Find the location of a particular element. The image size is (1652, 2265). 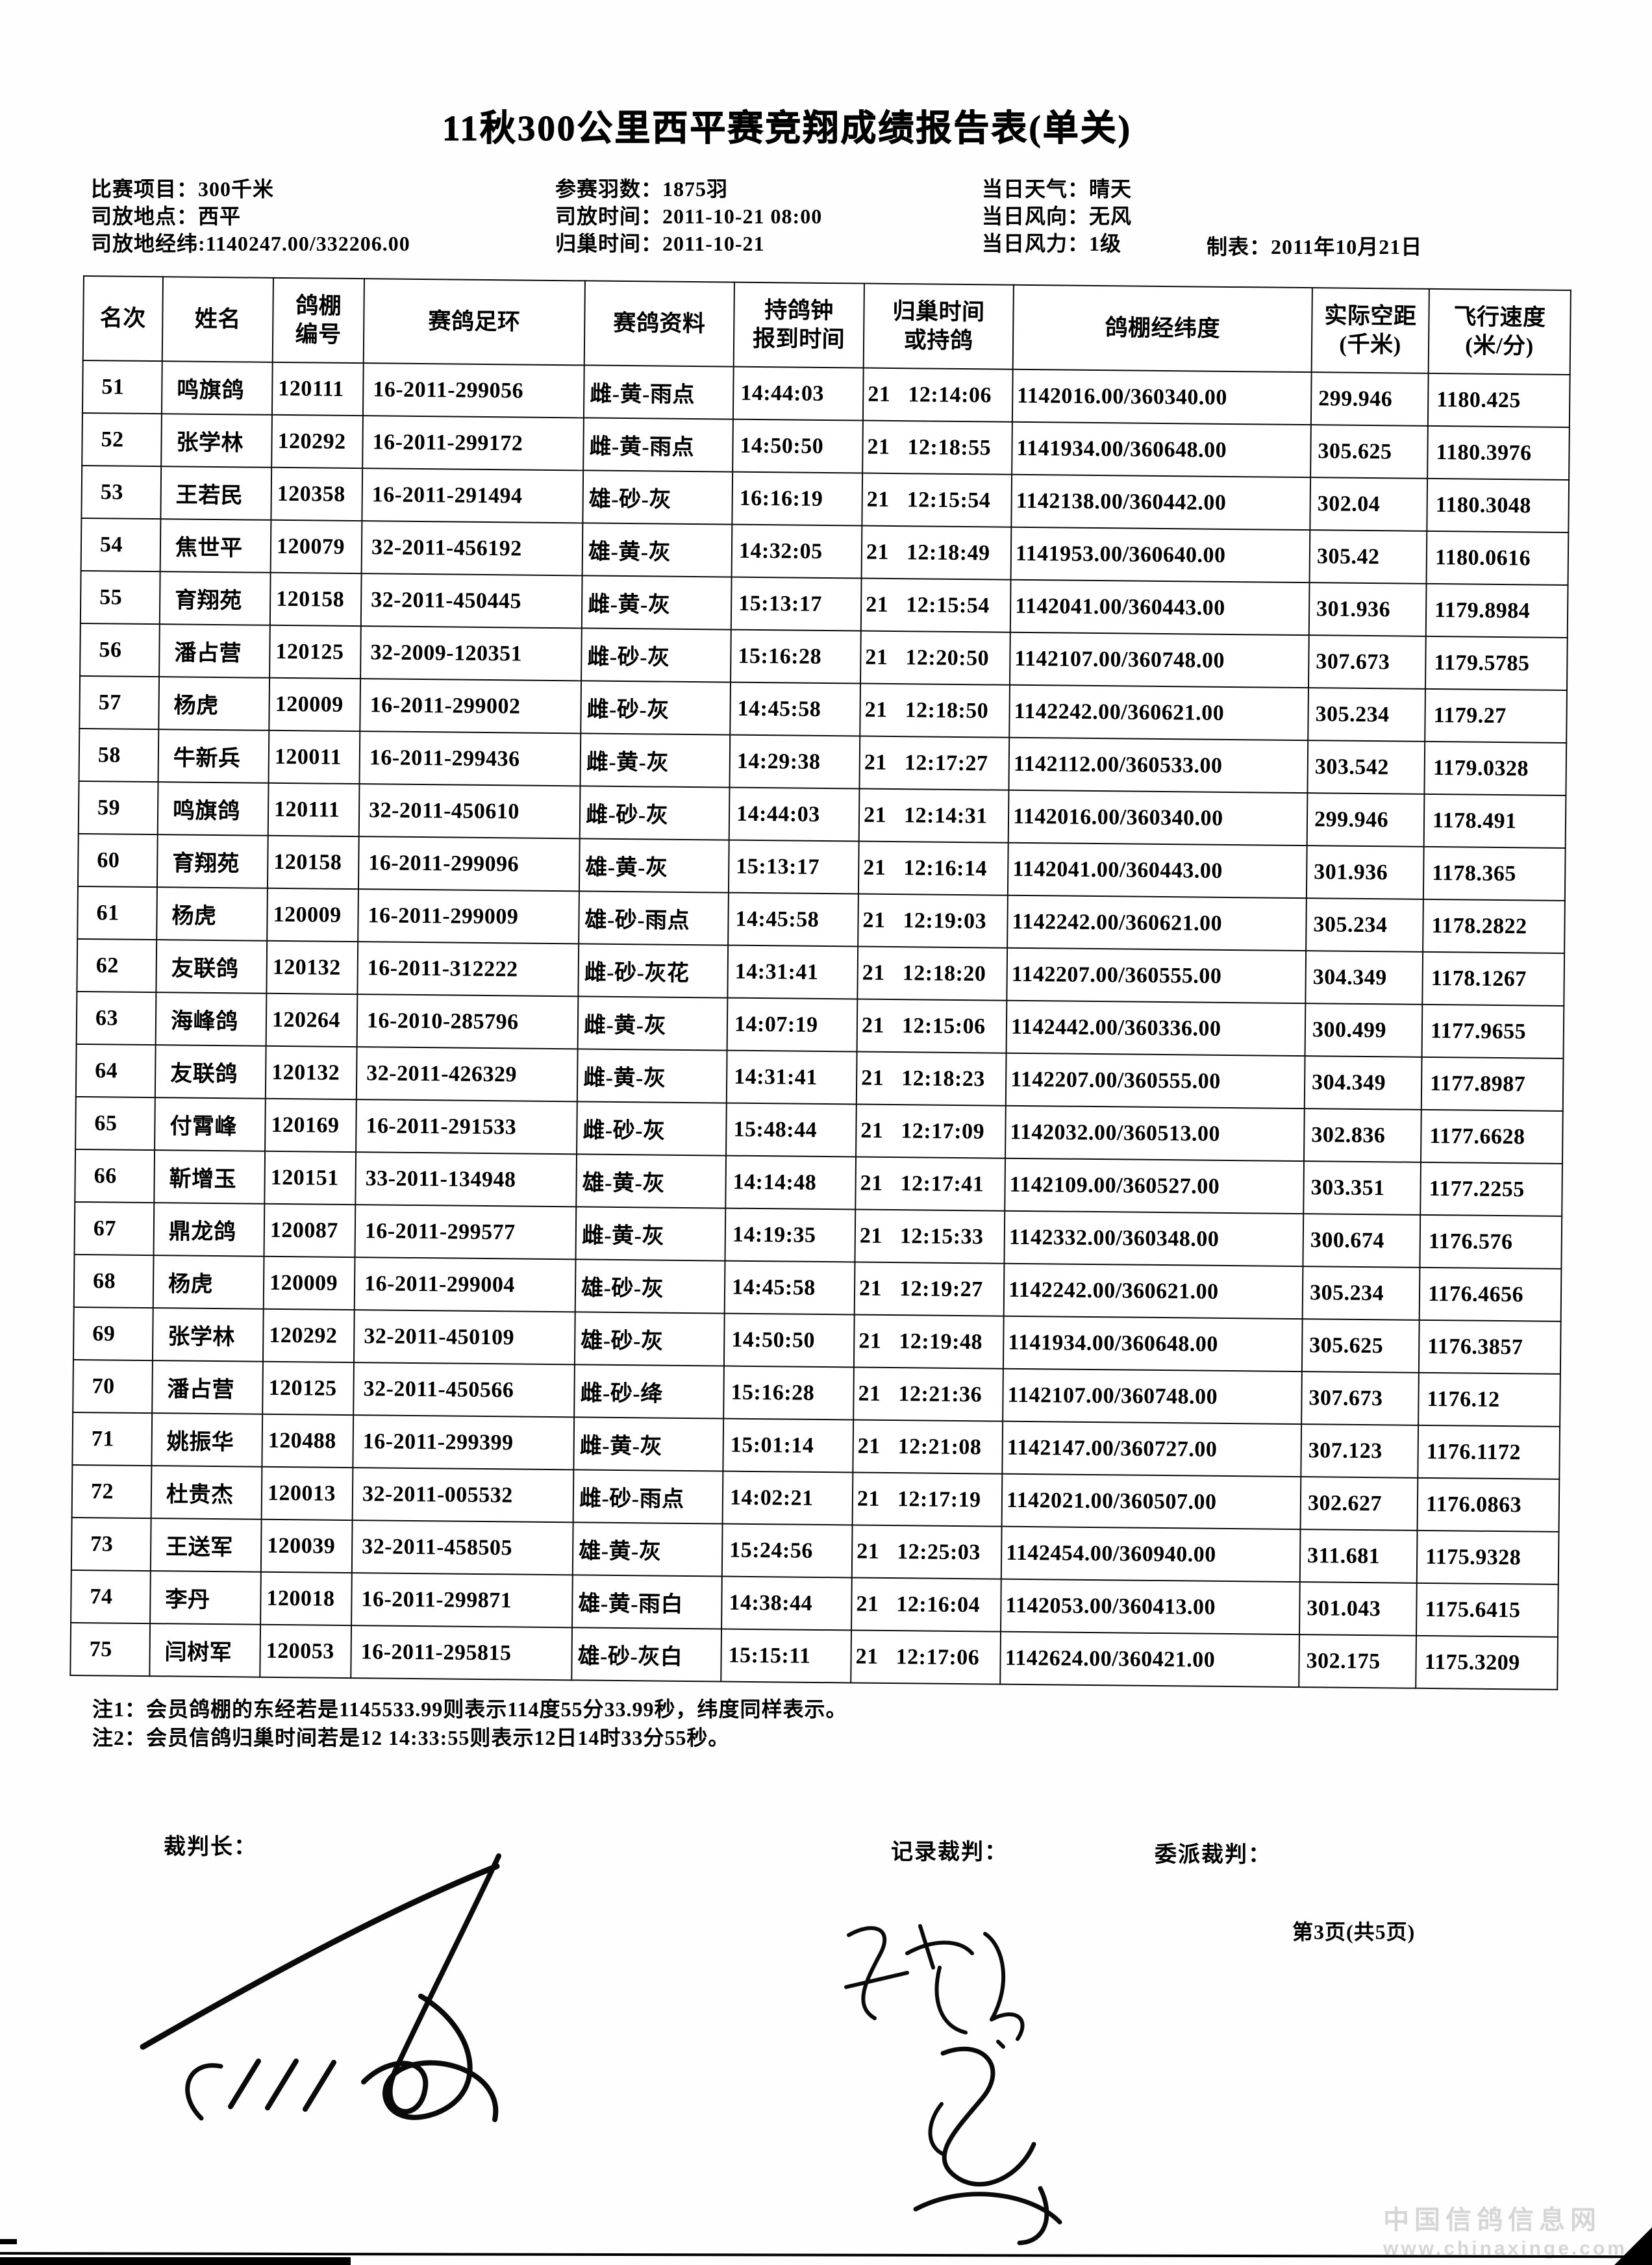

cell-loft-no: 120169 is located at coordinates (311, 1125).